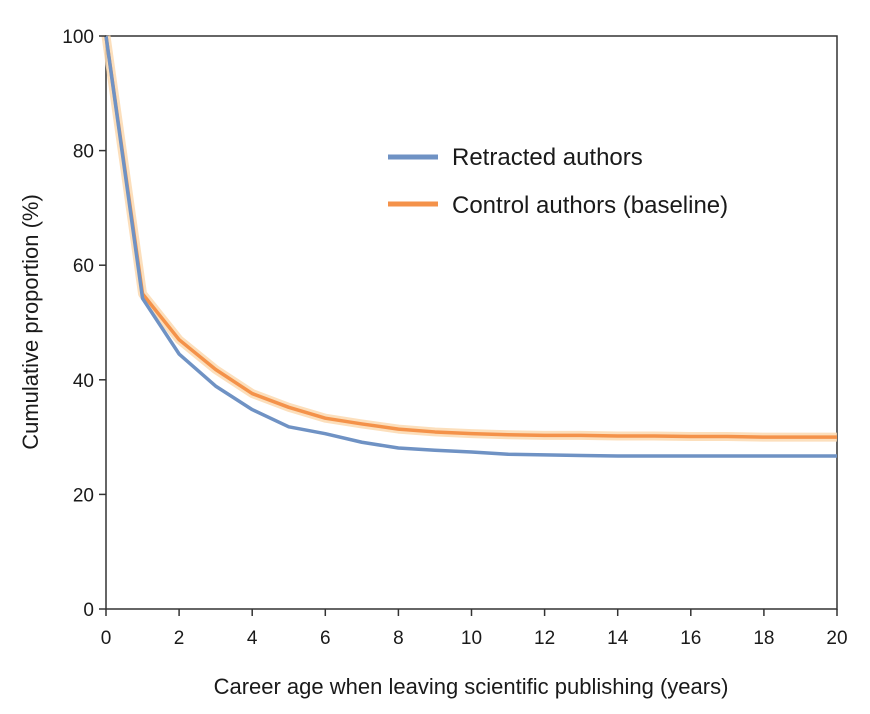 Image resolution: width=870 pixels, height=714 pixels. I want to click on x-tick-label: 20, so click(836, 638).